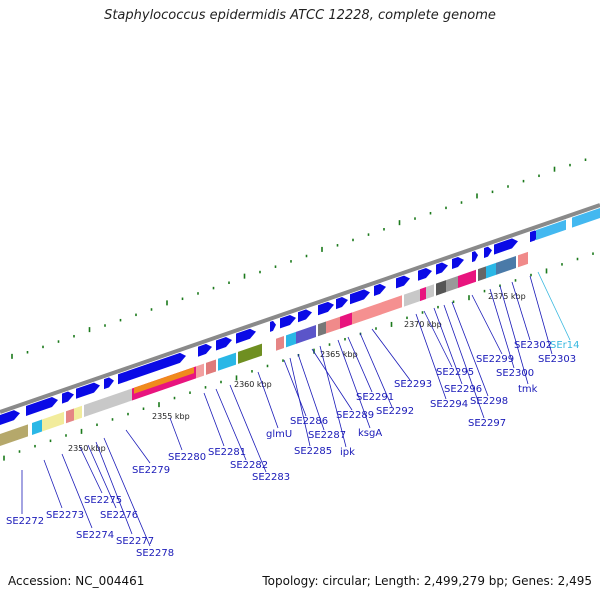  Describe the element at coordinates (25, 521) in the screenshot. I see `gene-label: SE2272` at that location.